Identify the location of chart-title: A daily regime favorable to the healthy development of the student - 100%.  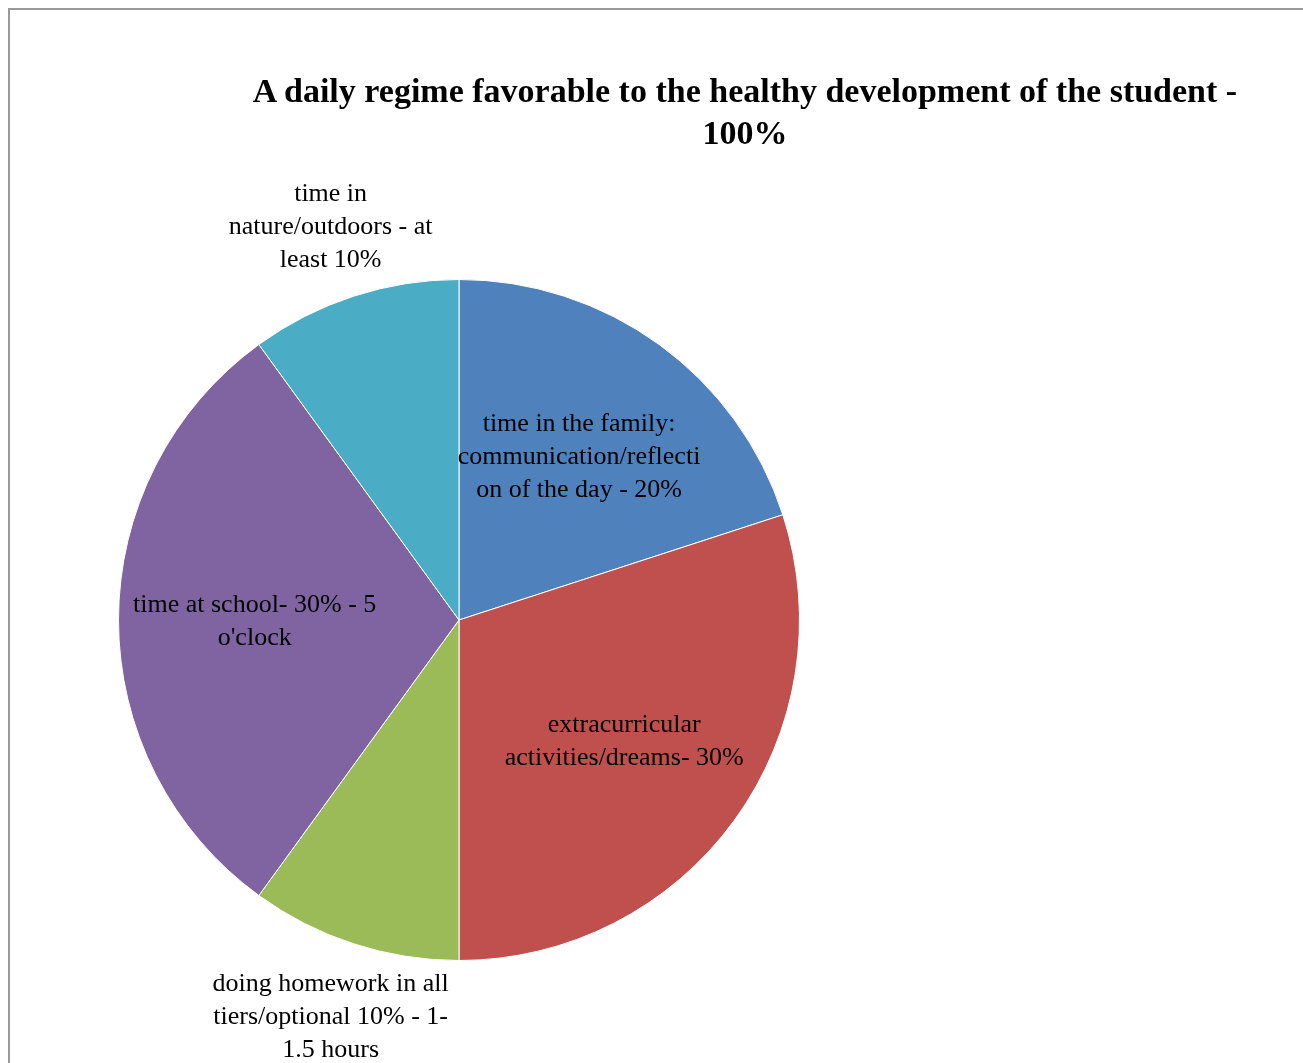
(745, 112).